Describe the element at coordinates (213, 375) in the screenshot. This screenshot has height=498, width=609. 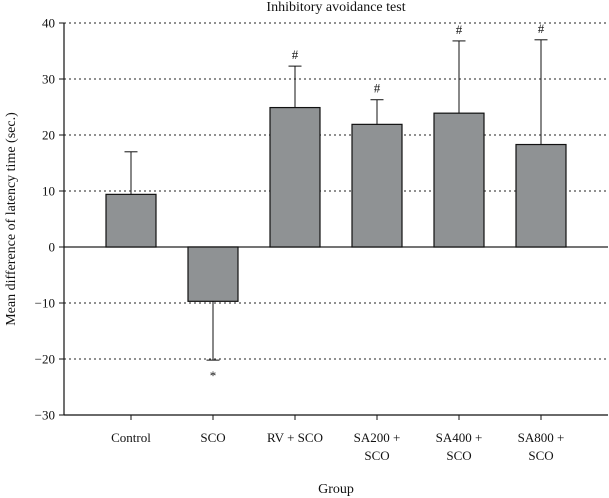
I see `significance-marker: *` at that location.